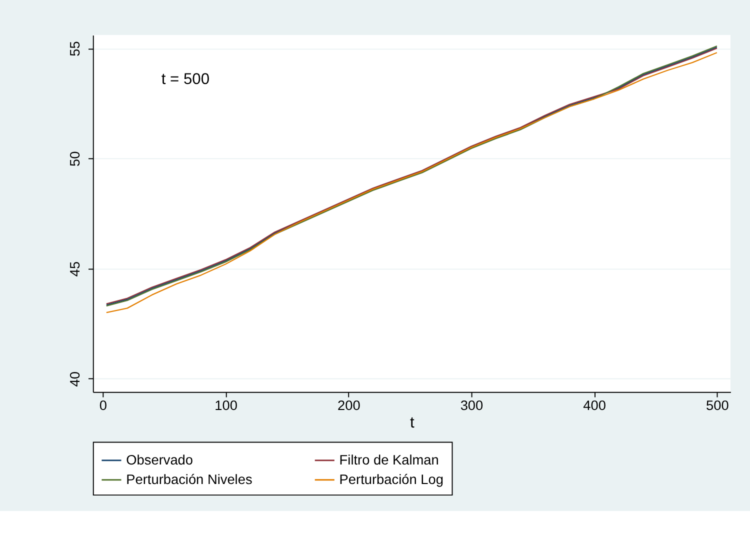  I want to click on x-tick-label: 500, so click(718, 405).